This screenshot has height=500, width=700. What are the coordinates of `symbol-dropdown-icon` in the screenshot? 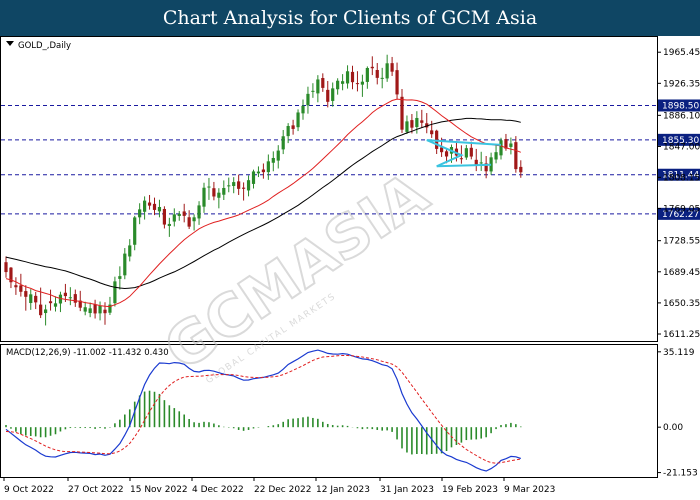 It's located at (10, 43).